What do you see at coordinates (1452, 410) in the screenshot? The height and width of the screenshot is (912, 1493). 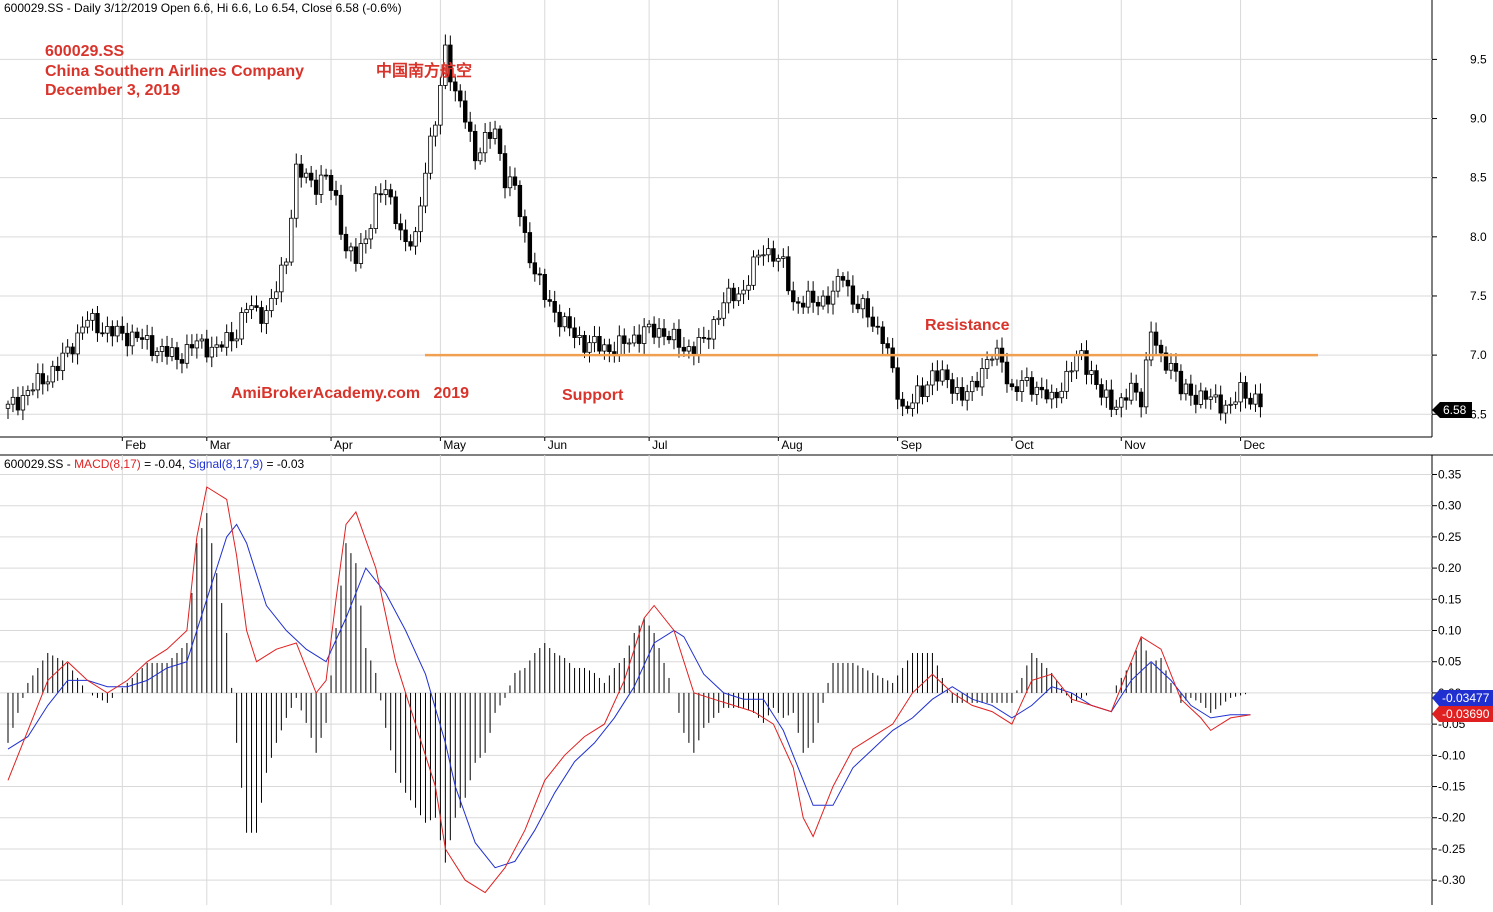 I see `last-price-badge: 6.58` at bounding box center [1452, 410].